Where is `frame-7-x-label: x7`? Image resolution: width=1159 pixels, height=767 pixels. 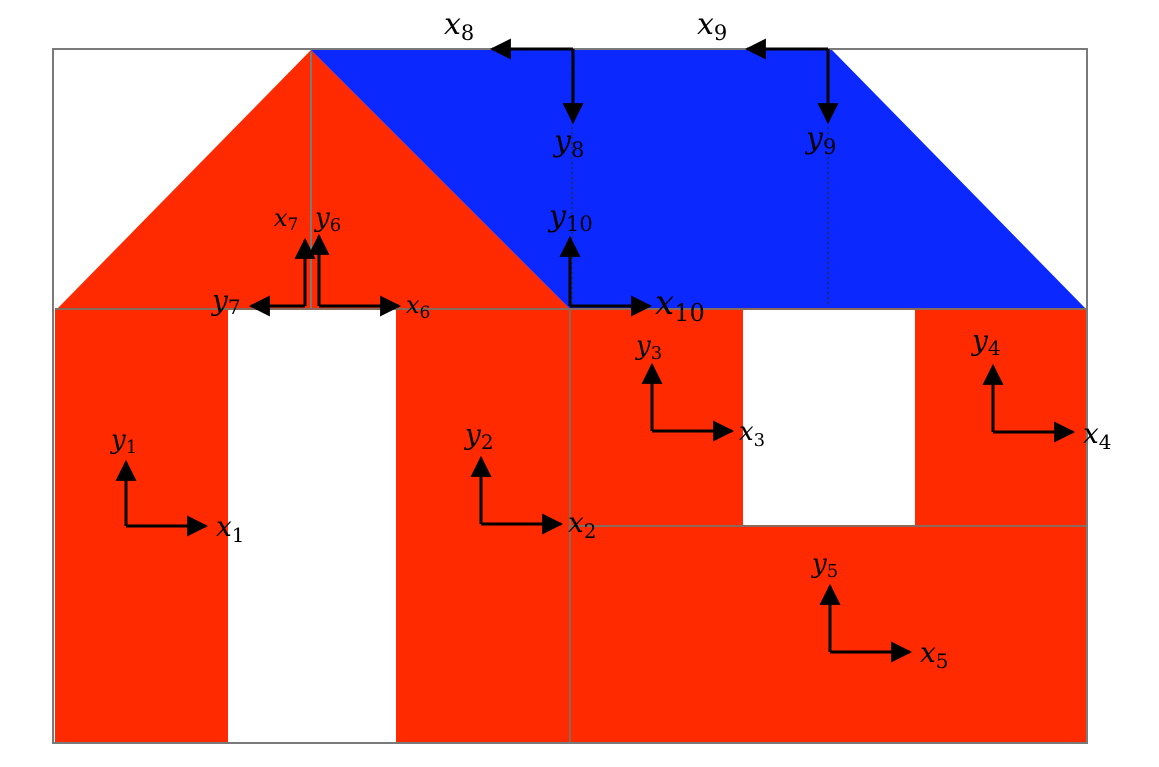
frame-7-x-label: x7 is located at coordinates (286, 219).